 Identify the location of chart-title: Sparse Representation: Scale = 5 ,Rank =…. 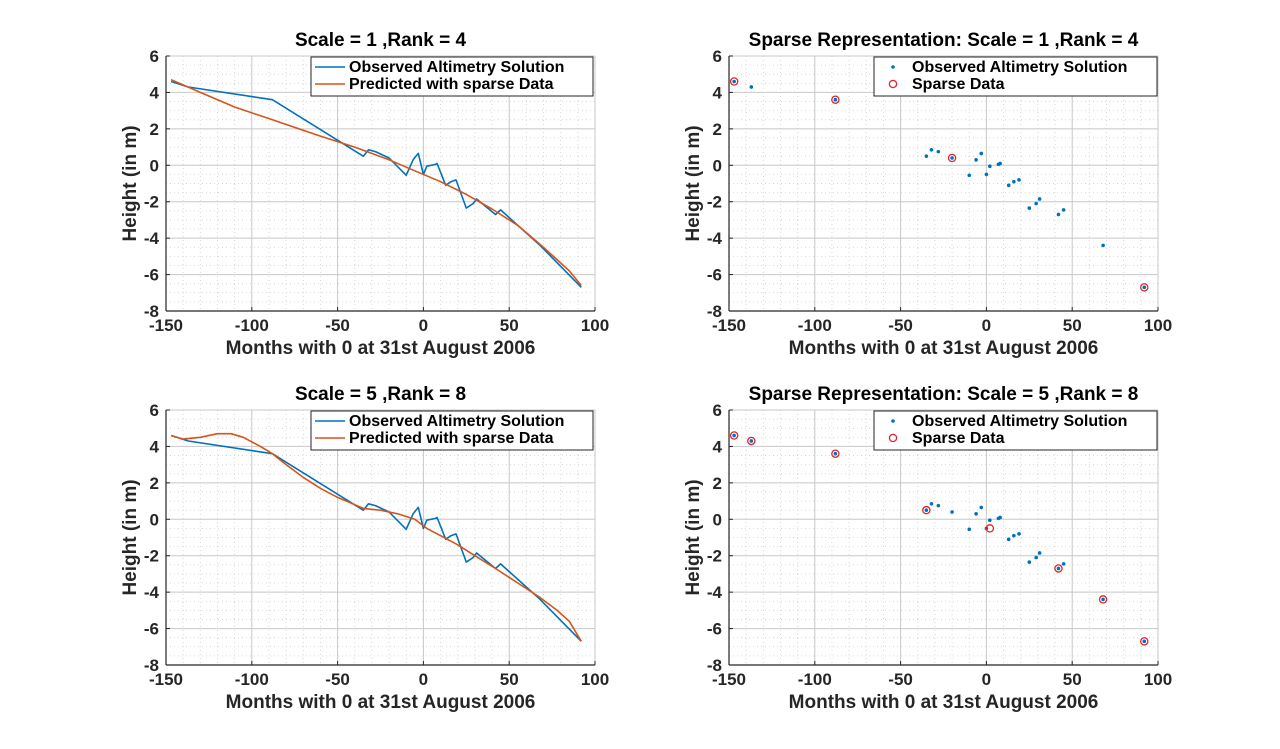
(944, 394).